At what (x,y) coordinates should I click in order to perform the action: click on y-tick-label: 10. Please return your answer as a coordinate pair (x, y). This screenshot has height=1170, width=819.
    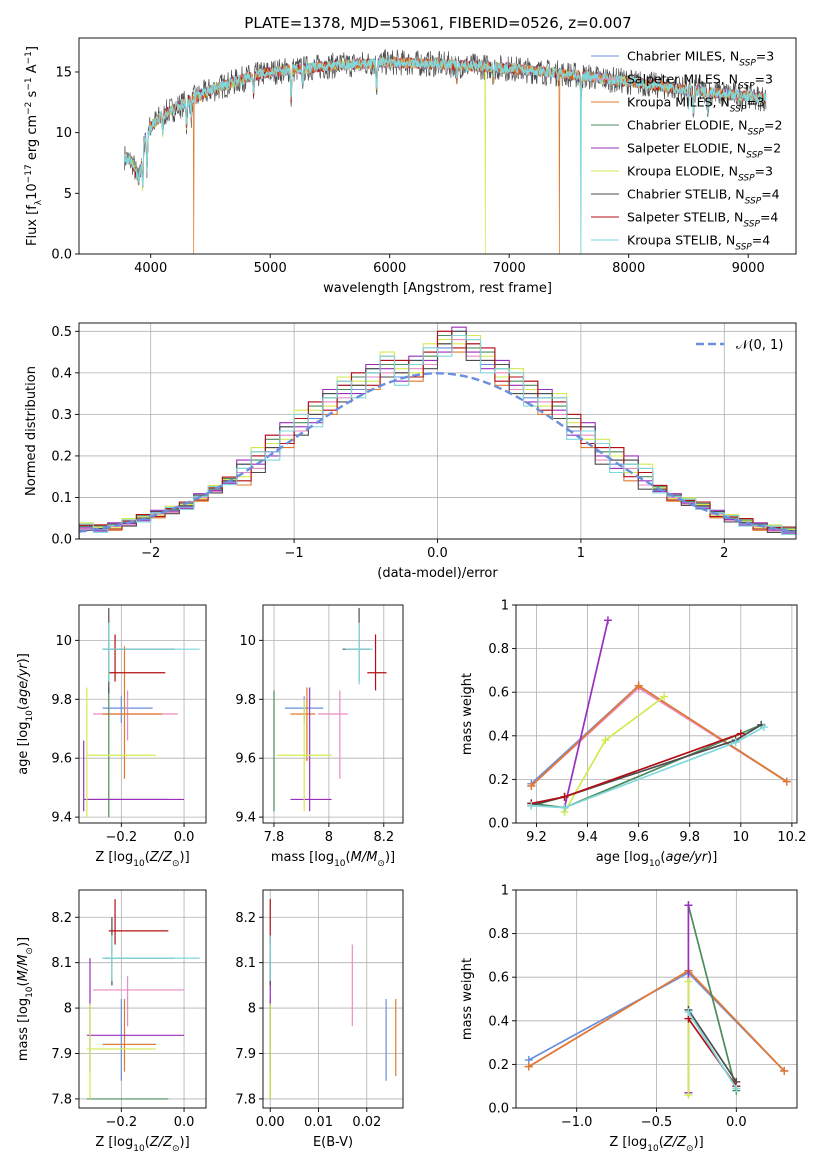
    Looking at the image, I should click on (63, 133).